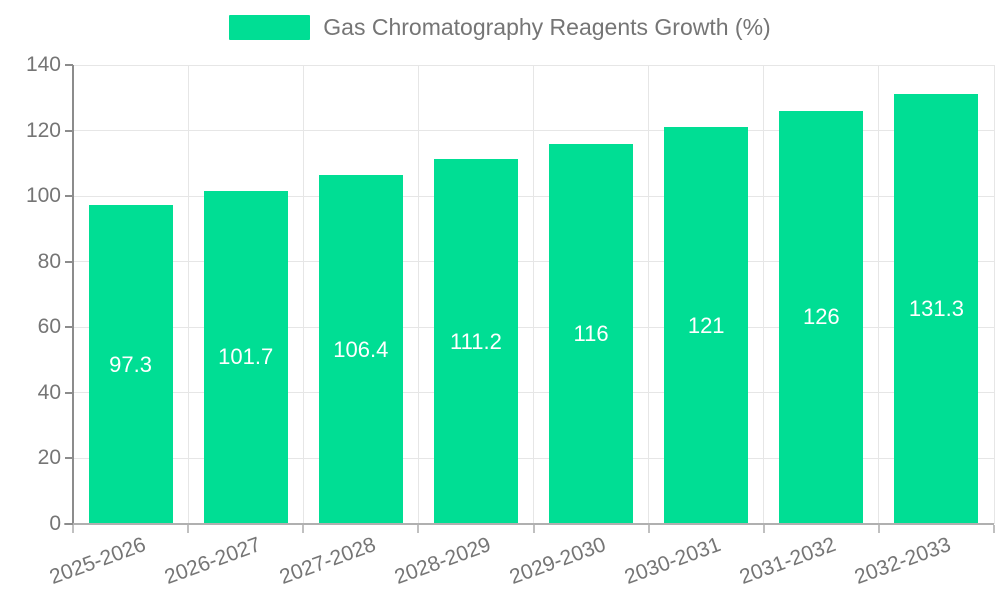  I want to click on legend-swatch, so click(270, 27).